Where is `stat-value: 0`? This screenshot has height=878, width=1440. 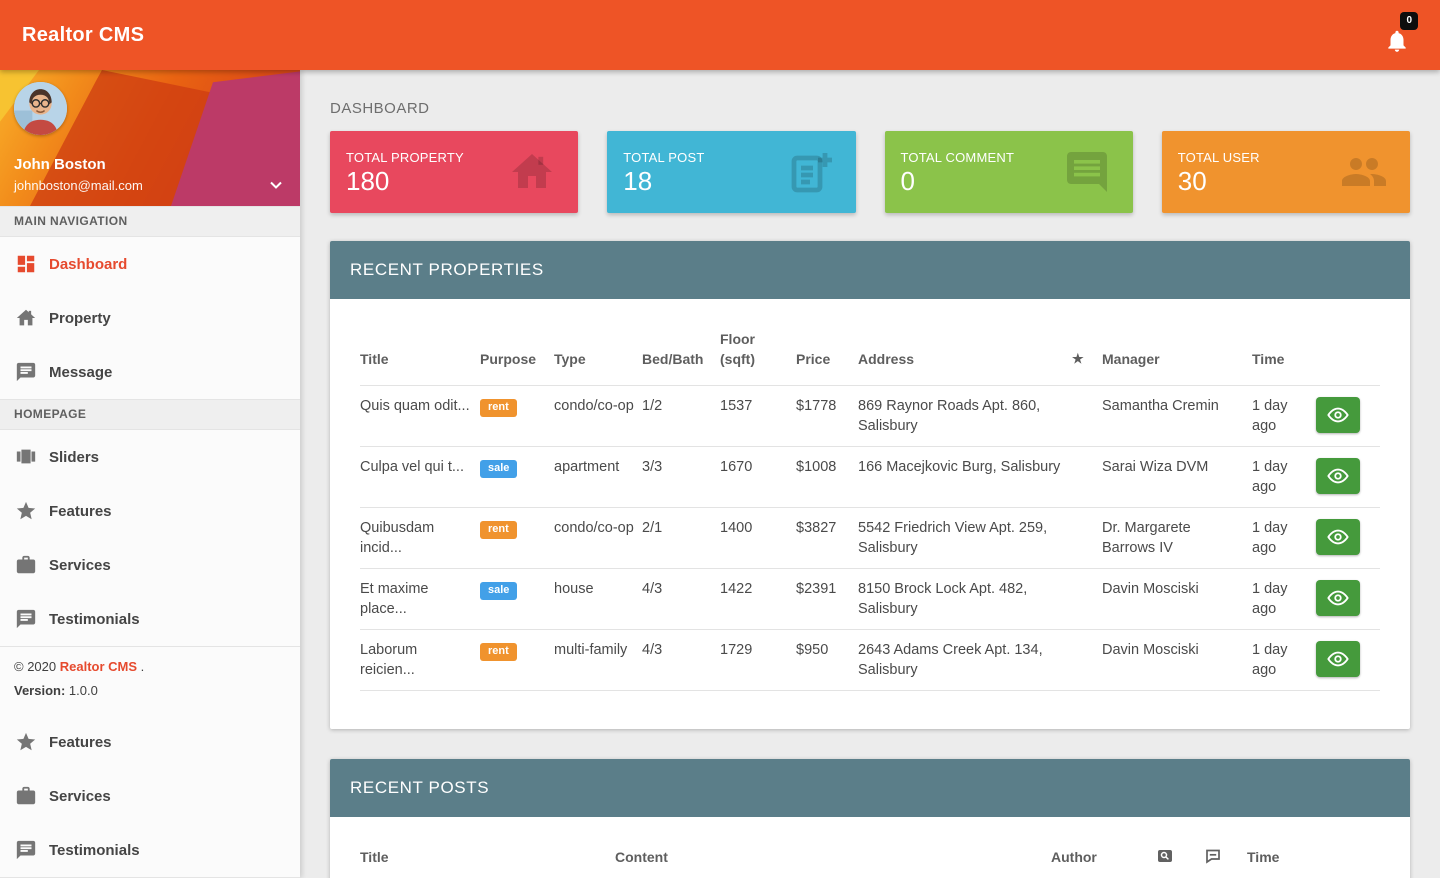
stat-value: 0 is located at coordinates (907, 181).